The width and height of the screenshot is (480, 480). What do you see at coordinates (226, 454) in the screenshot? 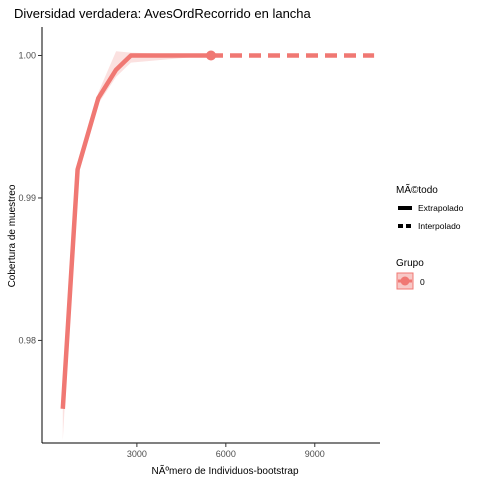
I see `x-tick-label: 6000` at bounding box center [226, 454].